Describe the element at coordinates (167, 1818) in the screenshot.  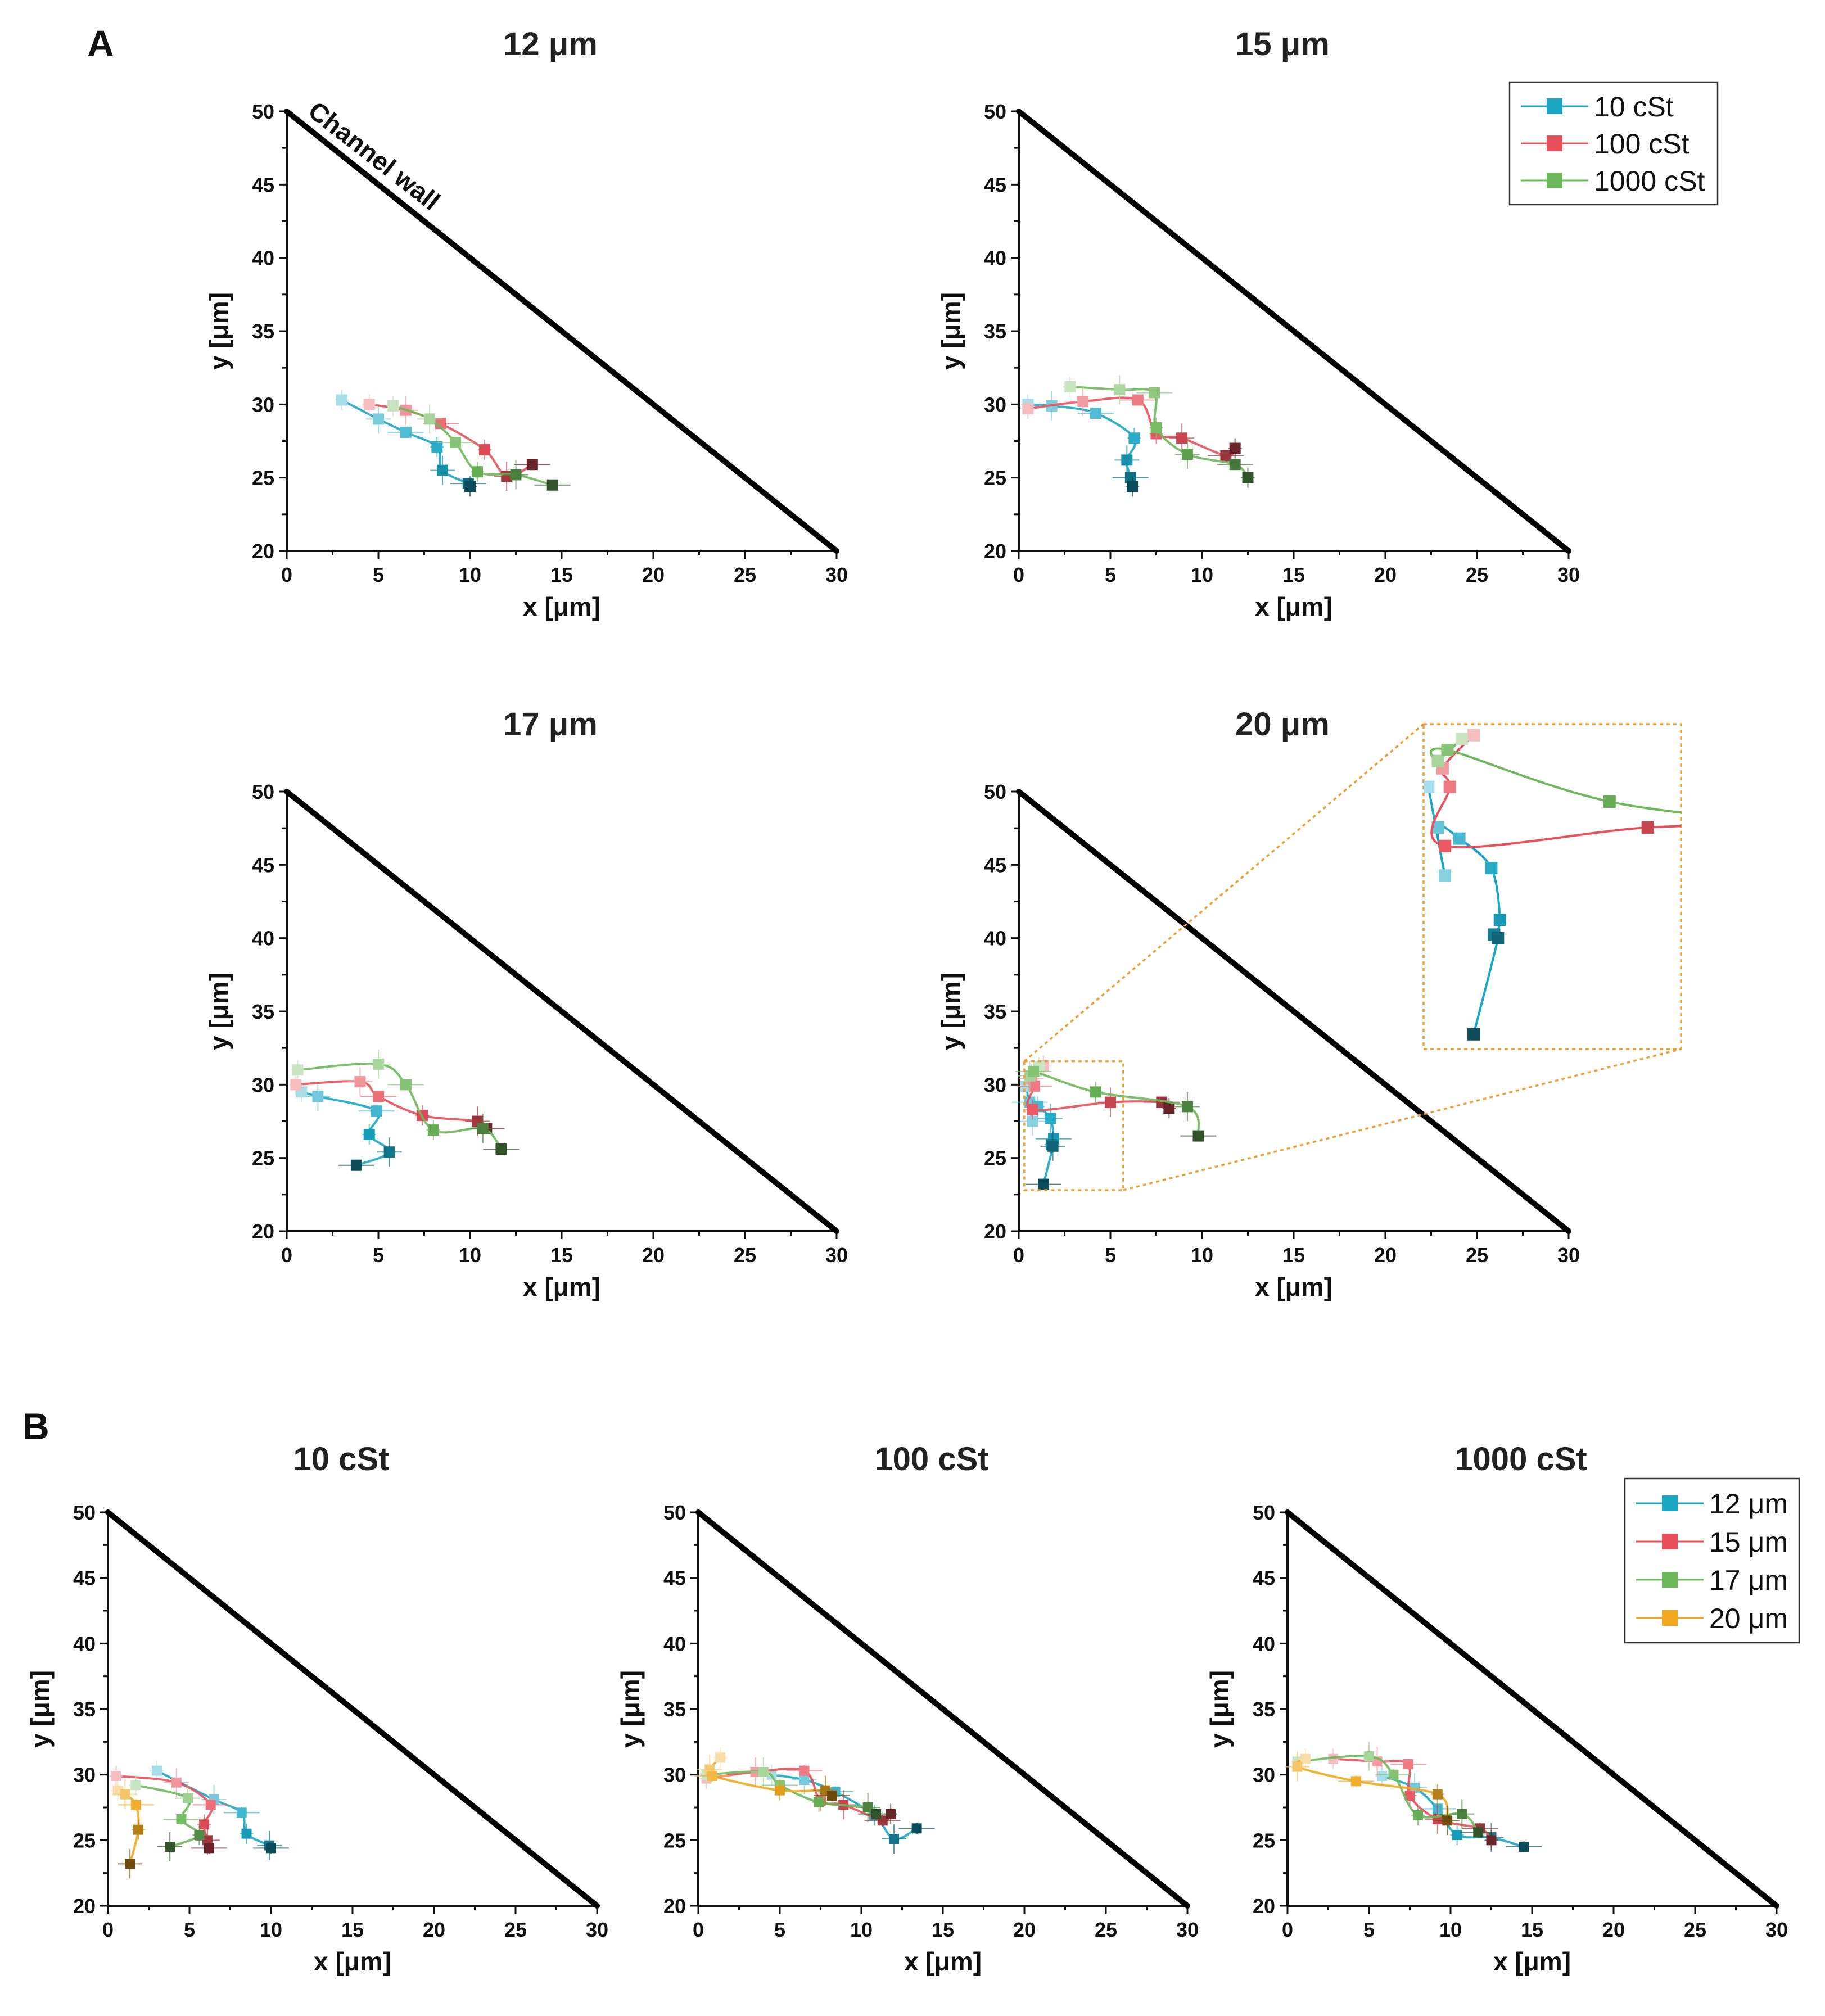
I see `series-17-m` at that location.